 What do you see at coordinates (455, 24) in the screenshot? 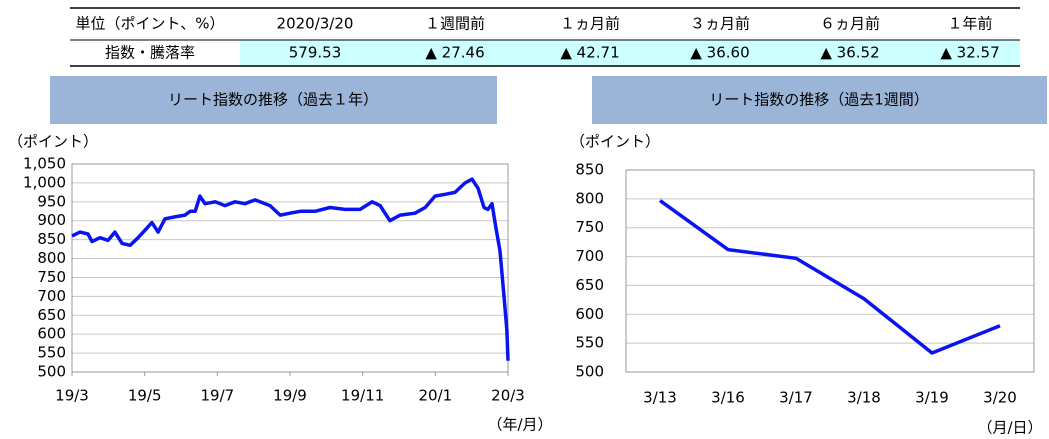
I see `table-header-cell: １週間前` at bounding box center [455, 24].